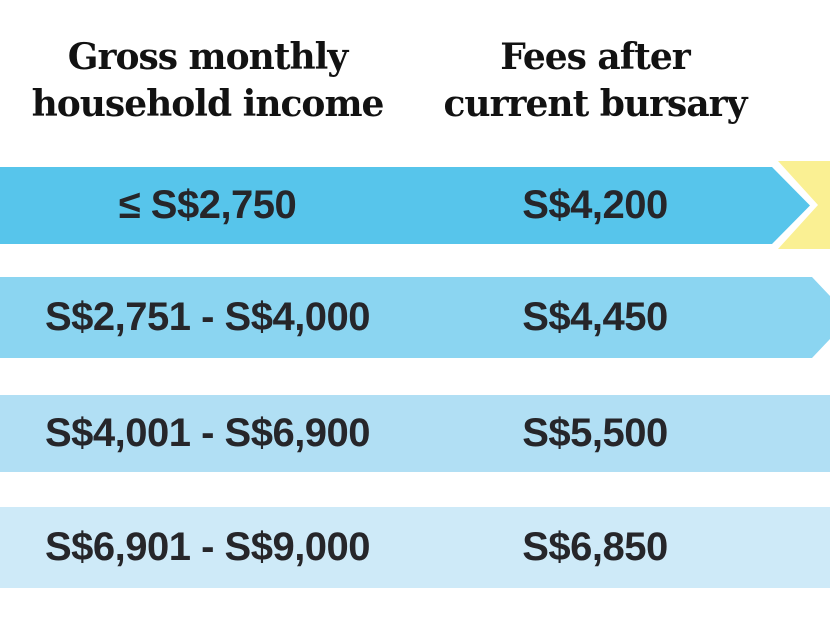 Image resolution: width=830 pixels, height=622 pixels. I want to click on fee-cell: S$4,200, so click(595, 205).